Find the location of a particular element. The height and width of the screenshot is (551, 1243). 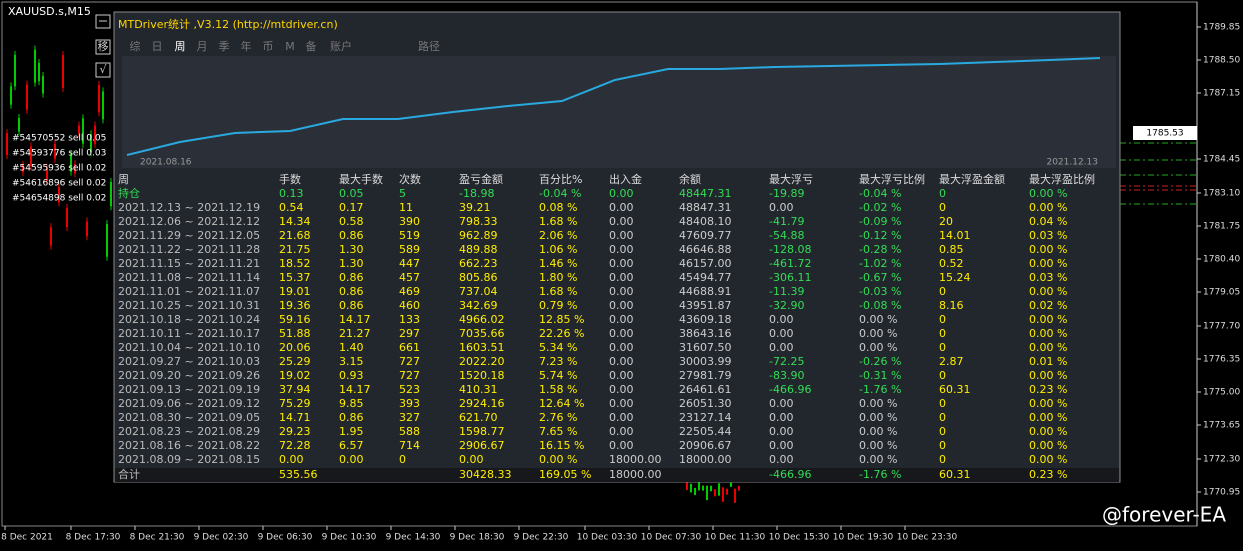

cell: 327 is located at coordinates (409, 417).